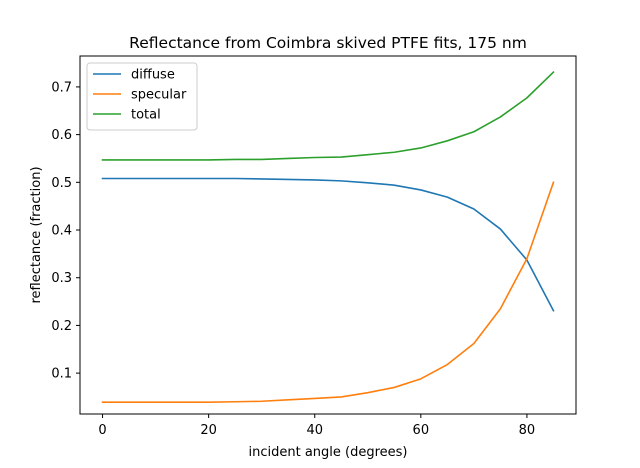  What do you see at coordinates (61, 87) in the screenshot?
I see `y-tick-label: 0.7` at bounding box center [61, 87].